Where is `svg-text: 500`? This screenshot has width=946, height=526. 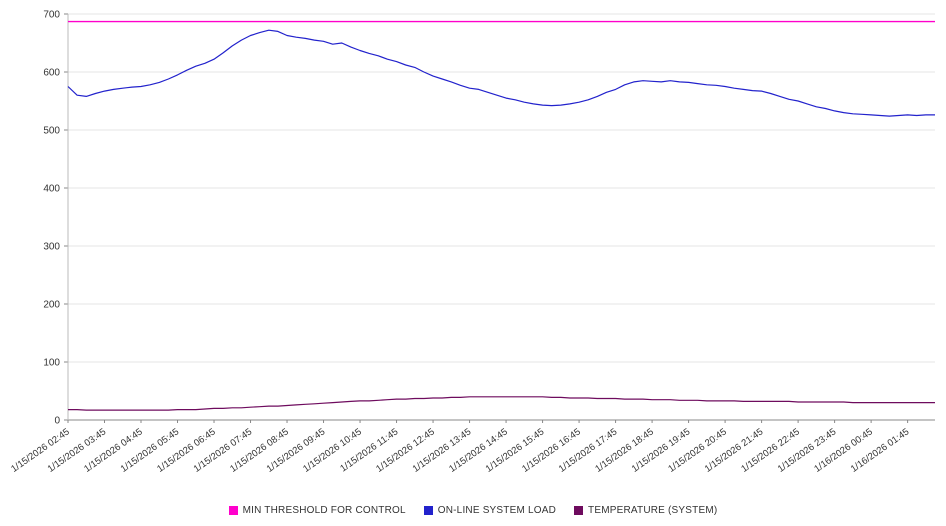 svg-text: 500 is located at coordinates (51, 131).